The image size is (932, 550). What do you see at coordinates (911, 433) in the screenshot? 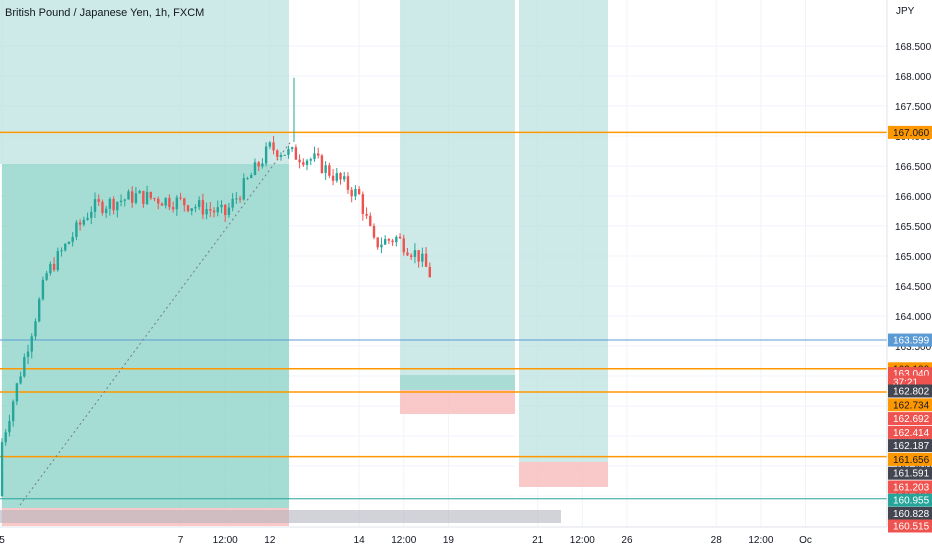
I see `price-label-text: 162.414` at bounding box center [911, 433].